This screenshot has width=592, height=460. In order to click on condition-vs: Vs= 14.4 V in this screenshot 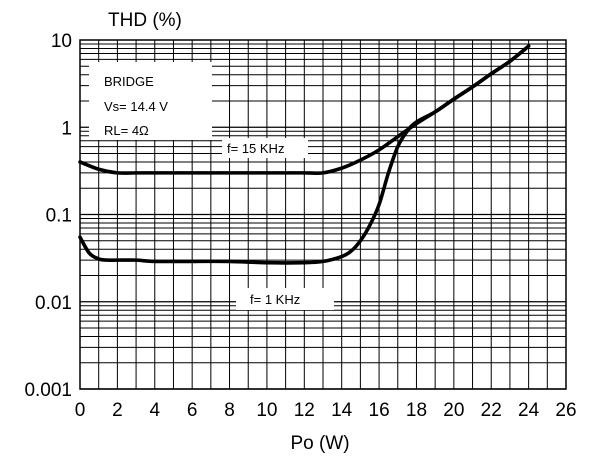, I will do `click(136, 106)`.